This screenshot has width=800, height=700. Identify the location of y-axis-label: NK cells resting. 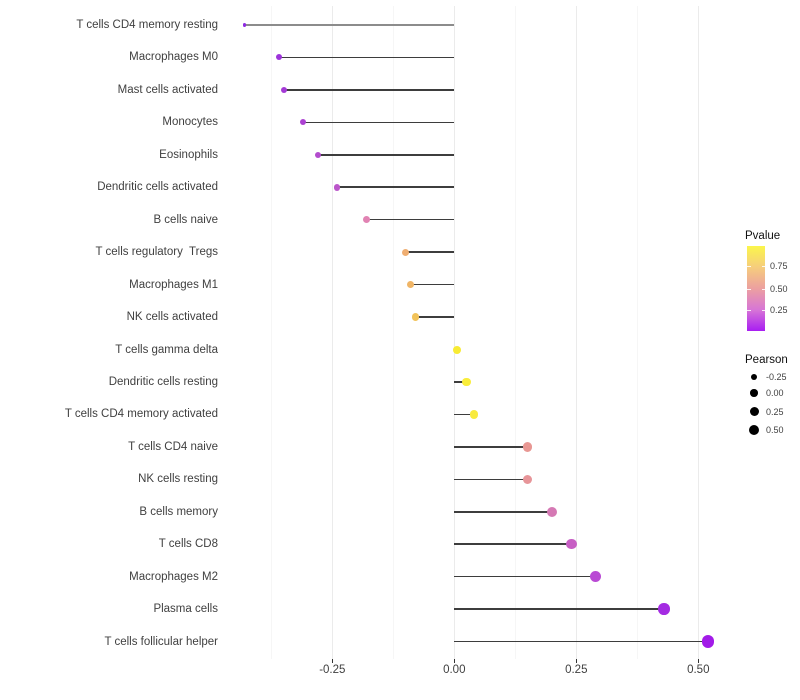
(178, 479).